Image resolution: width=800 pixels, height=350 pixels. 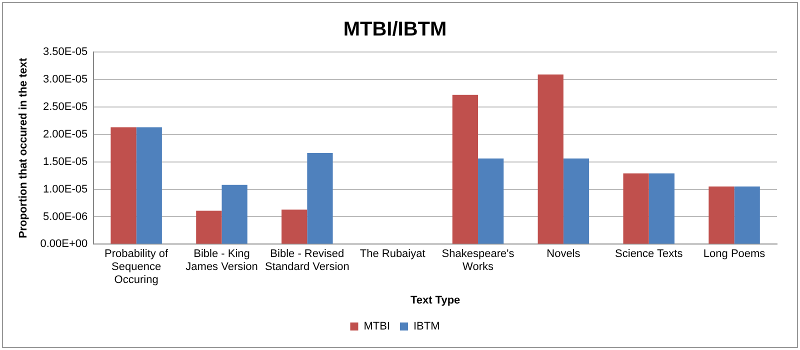 I want to click on x-tick-label: Novels, so click(x=563, y=254).